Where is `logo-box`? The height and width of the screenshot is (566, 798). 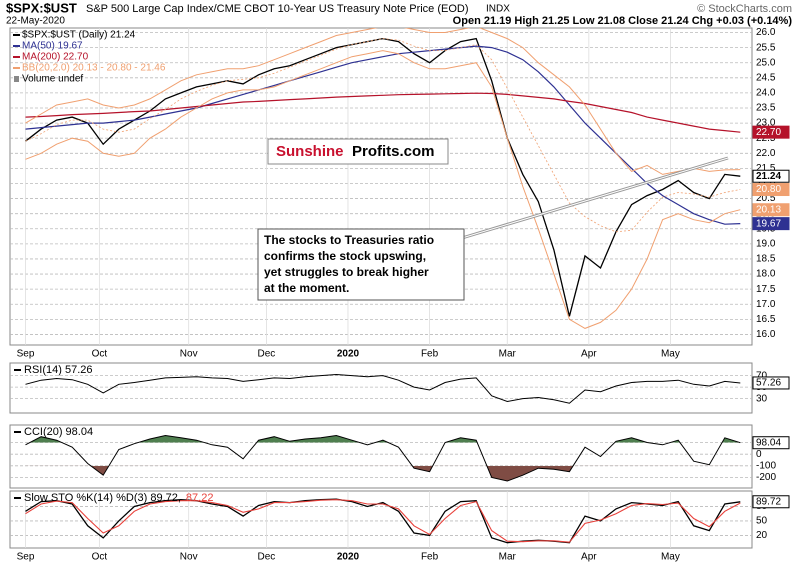
logo-box is located at coordinates (358, 151).